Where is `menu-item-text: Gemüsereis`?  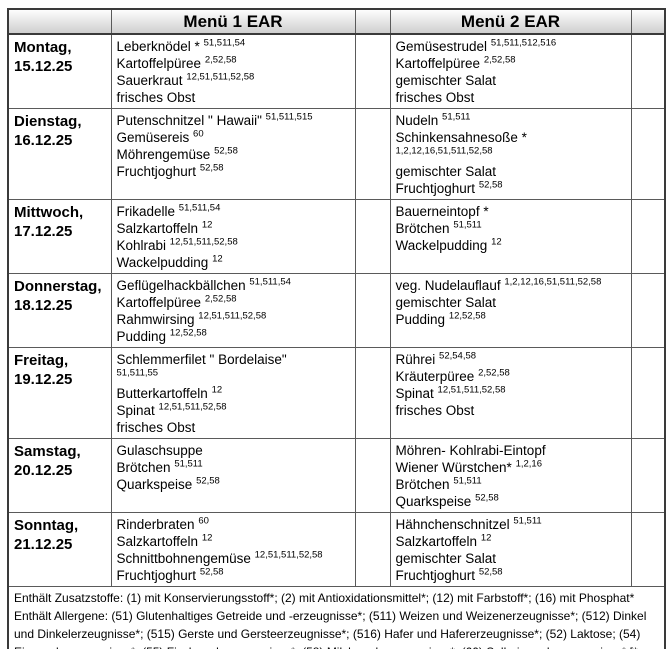
menu-item-text: Gemüsereis is located at coordinates (153, 137).